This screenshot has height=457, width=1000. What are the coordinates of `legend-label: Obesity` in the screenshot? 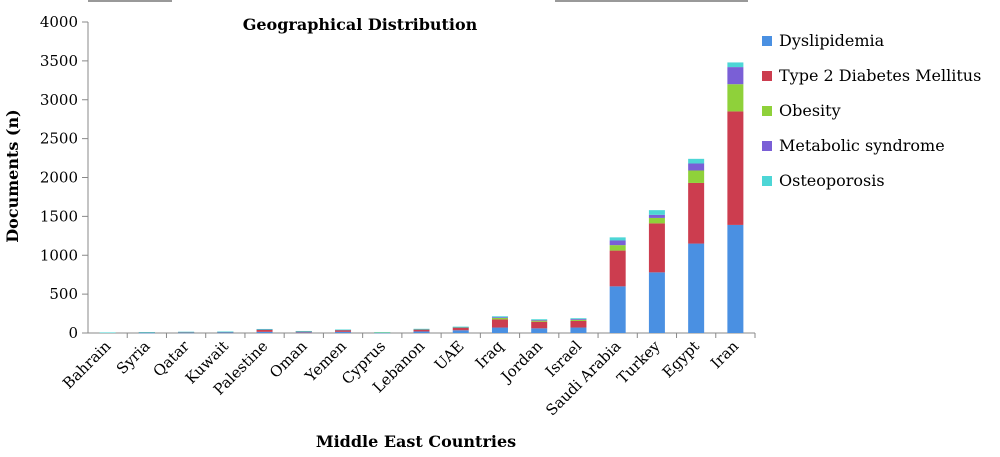 It's located at (810, 110).